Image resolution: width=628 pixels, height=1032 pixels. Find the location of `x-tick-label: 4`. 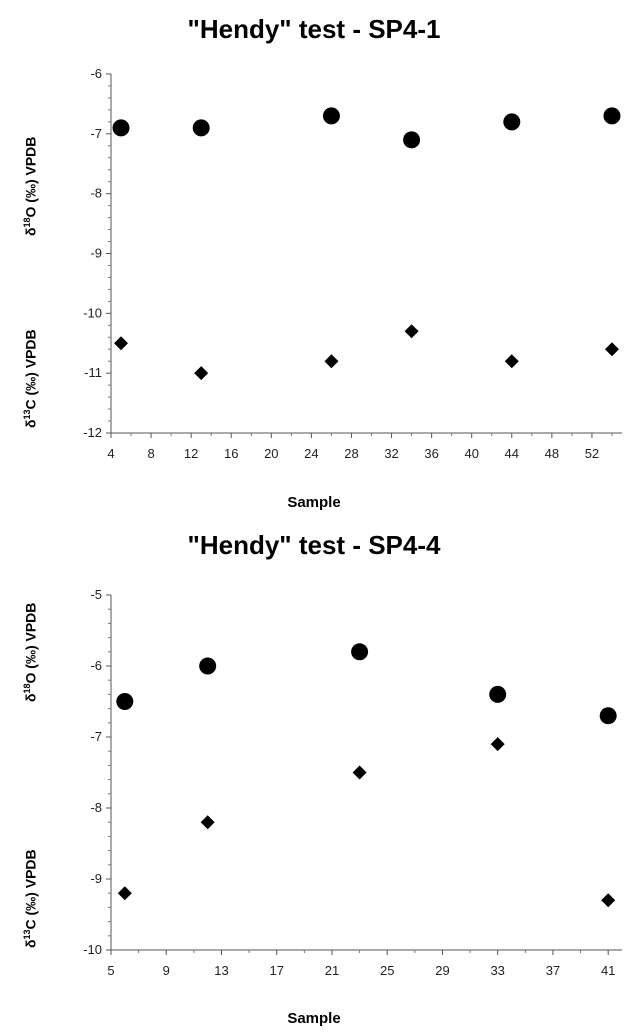

x-tick-label: 4 is located at coordinates (110, 453).